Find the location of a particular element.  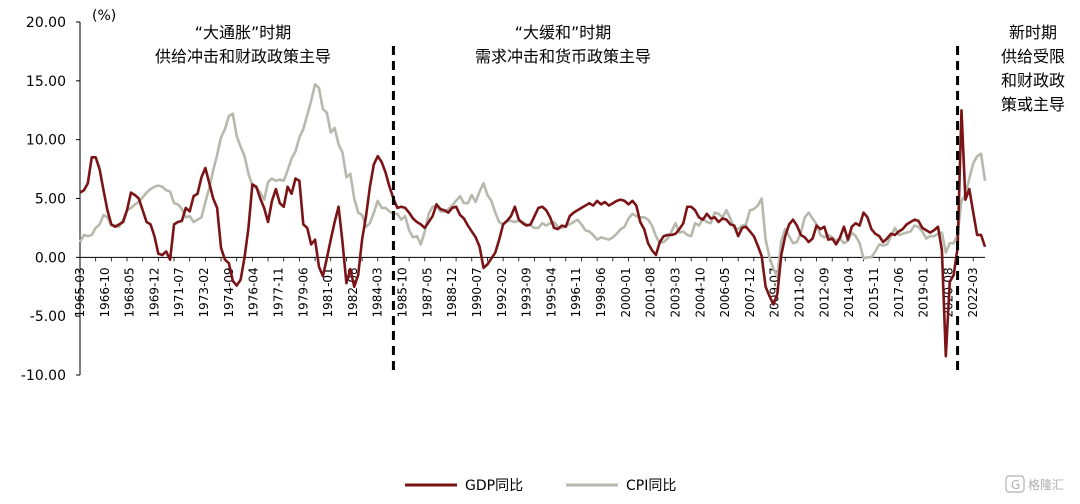

watermark: G 格隆汇 is located at coordinates (1034, 484).